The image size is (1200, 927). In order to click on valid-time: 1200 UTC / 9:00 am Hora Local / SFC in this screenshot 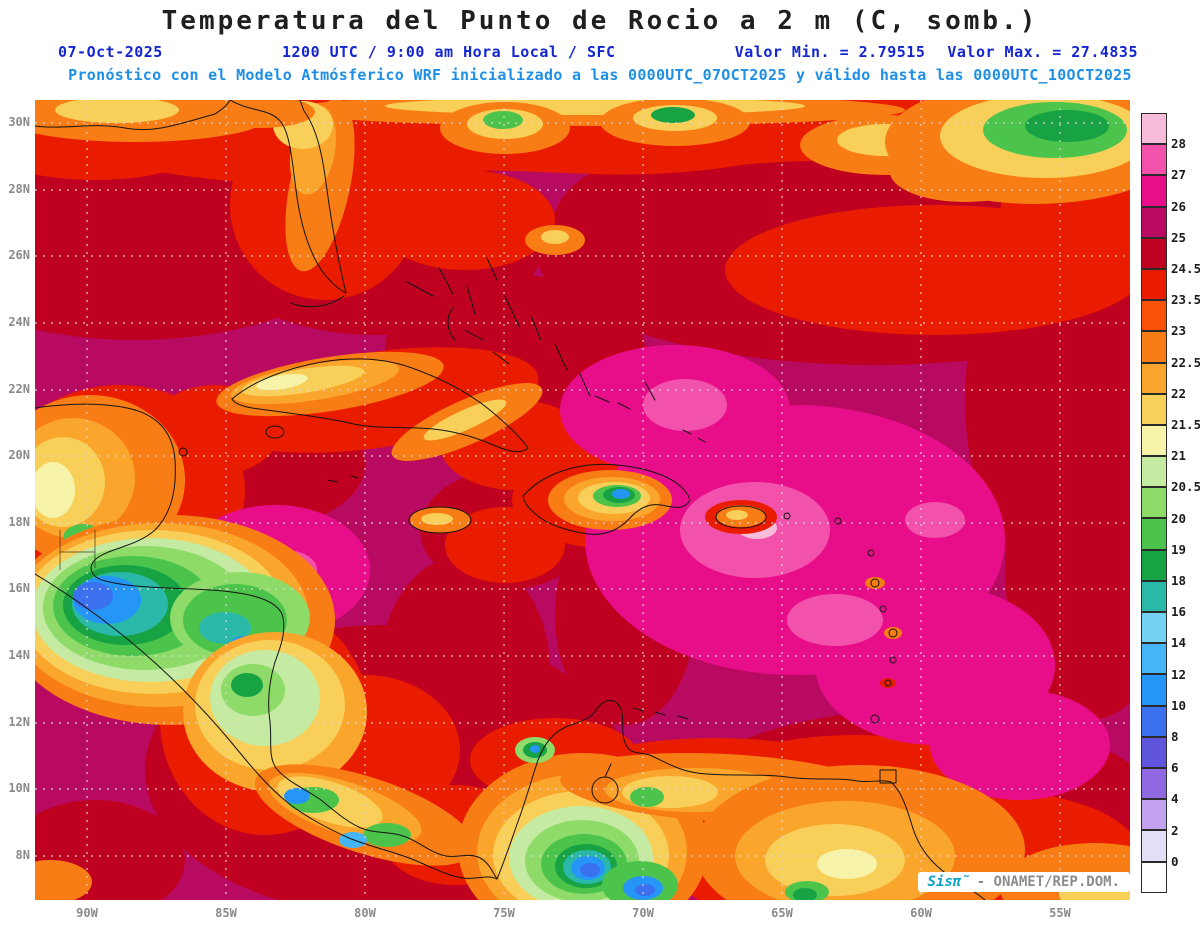, I will do `click(449, 52)`.